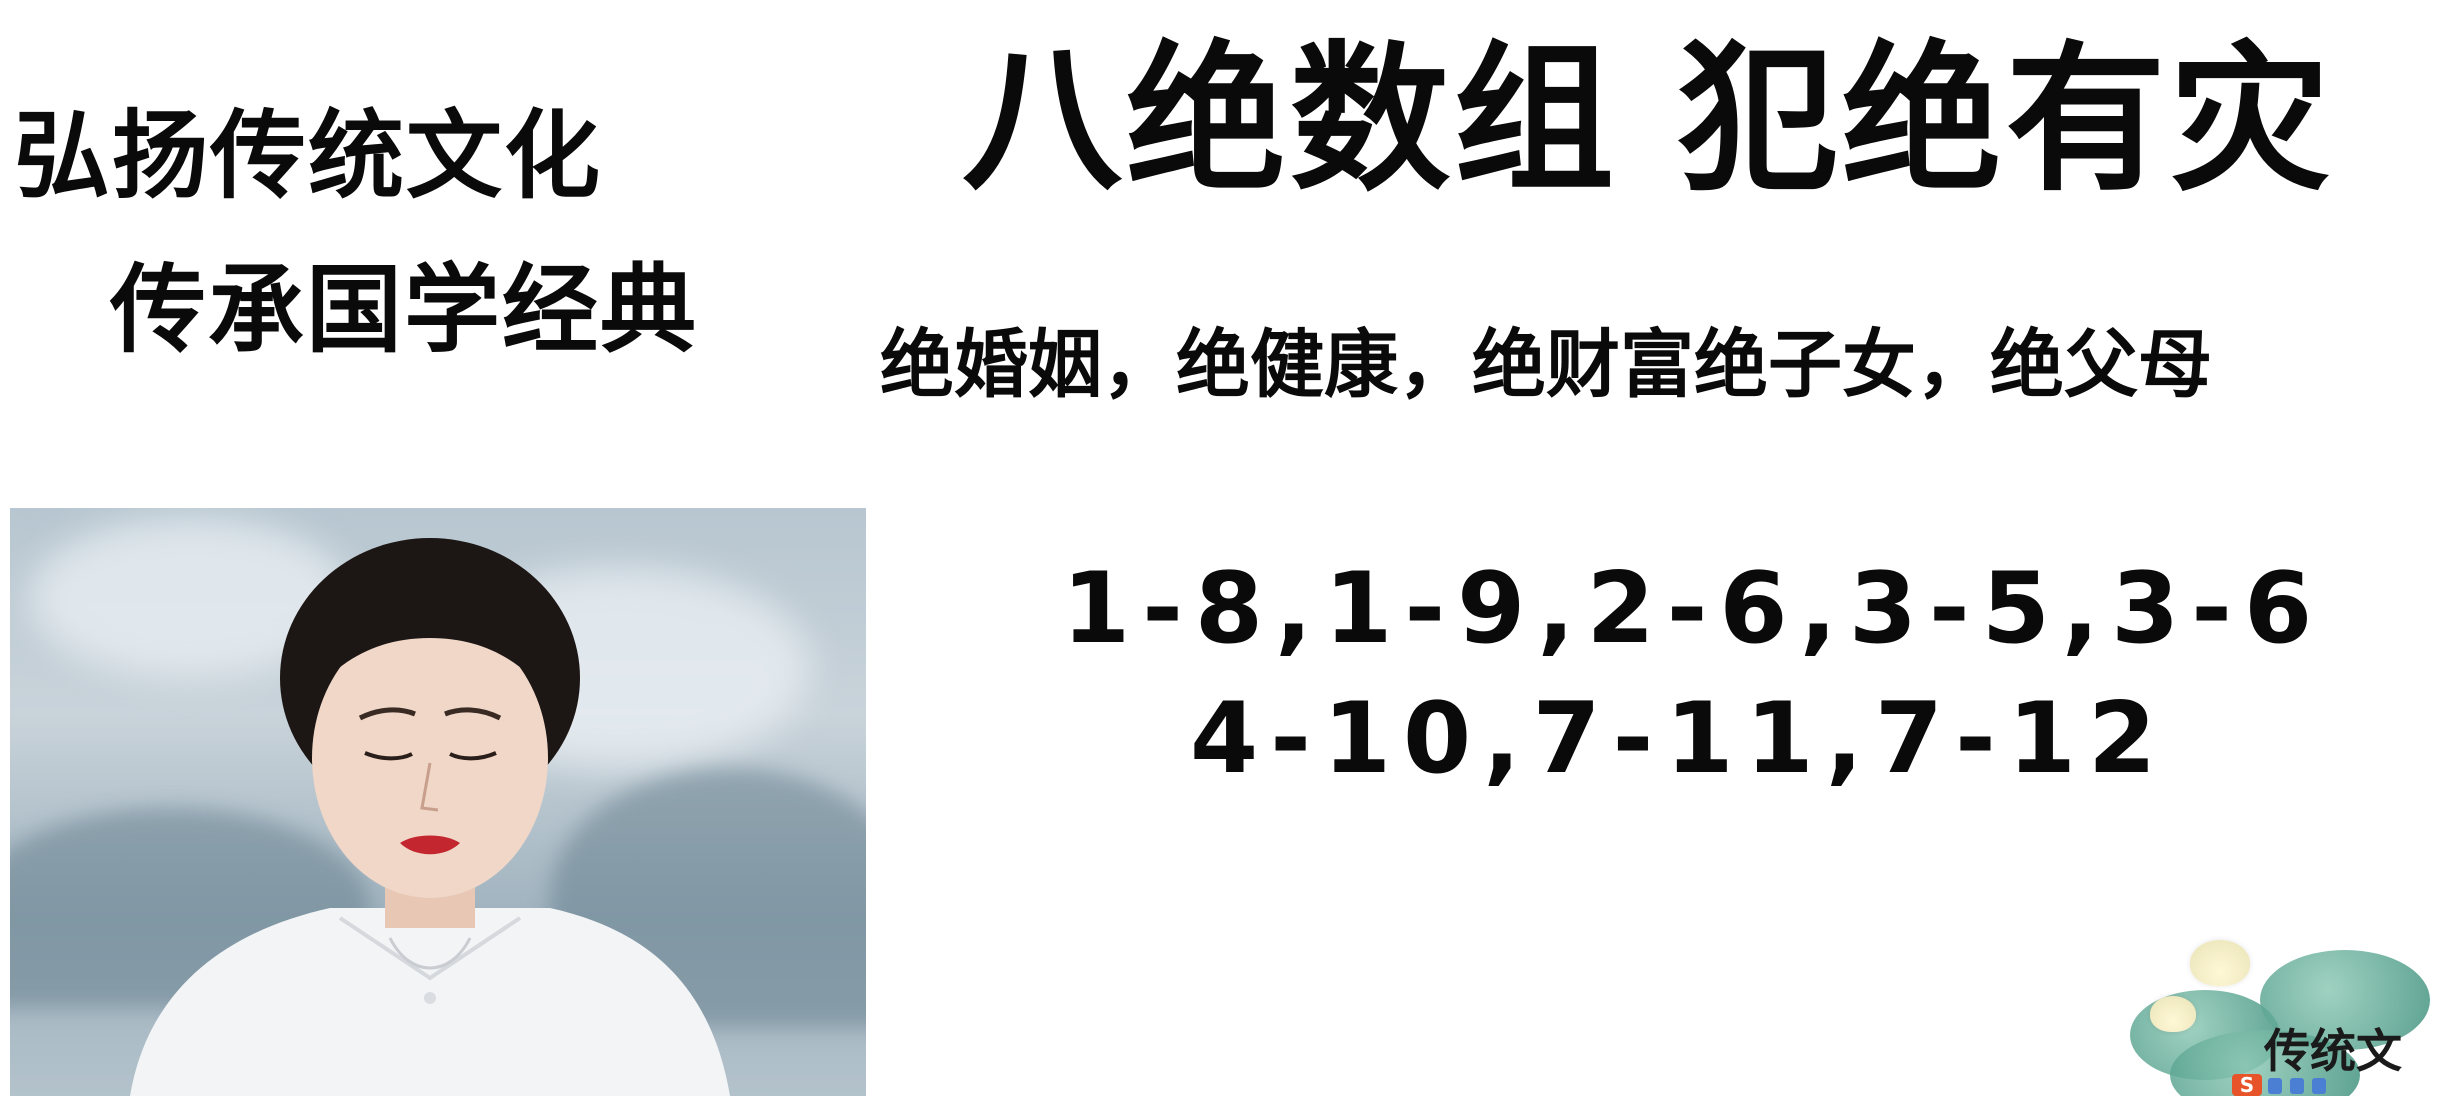 The height and width of the screenshot is (1097, 2438). What do you see at coordinates (1679, 739) in the screenshot?
I see `number-groups-line-2: 4-10,7-11,7-12` at bounding box center [1679, 739].